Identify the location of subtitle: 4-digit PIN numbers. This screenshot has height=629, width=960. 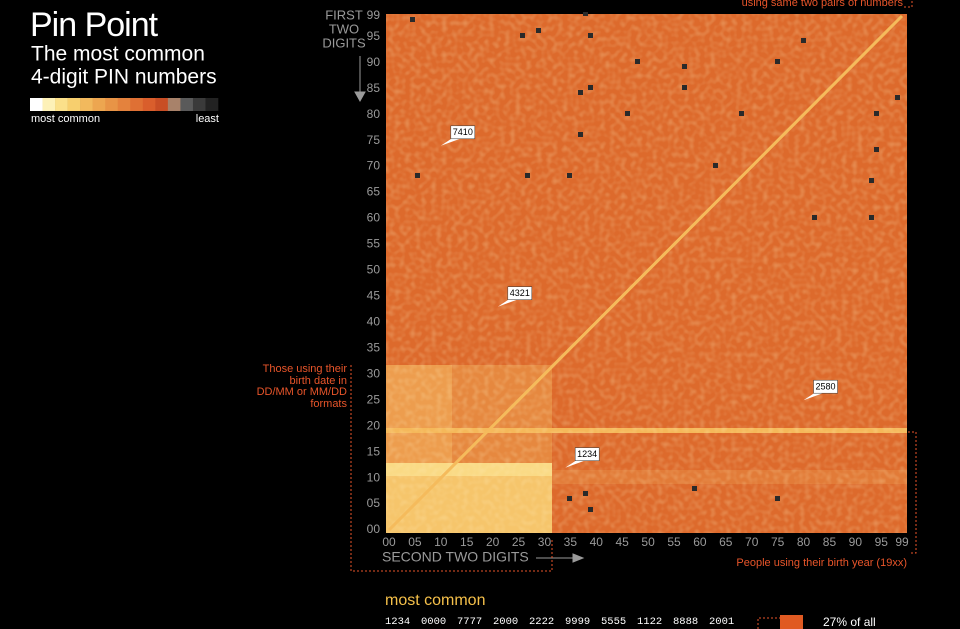
(124, 77).